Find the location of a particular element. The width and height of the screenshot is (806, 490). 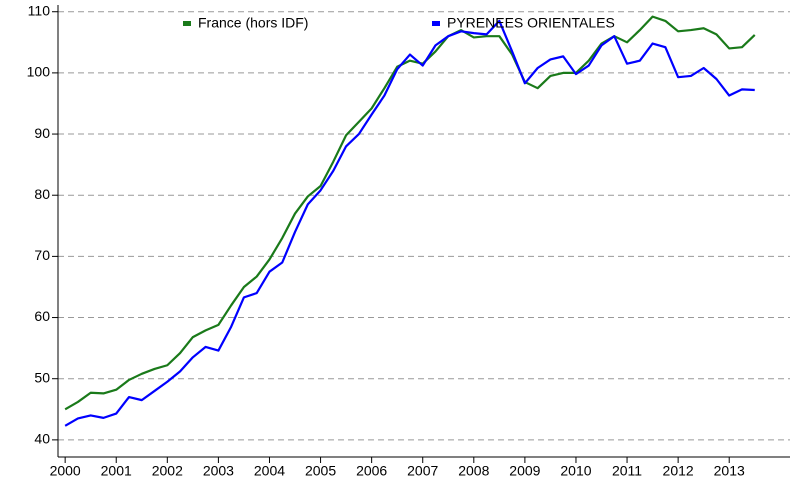

x-tick-label: 2008 is located at coordinates (473, 471).